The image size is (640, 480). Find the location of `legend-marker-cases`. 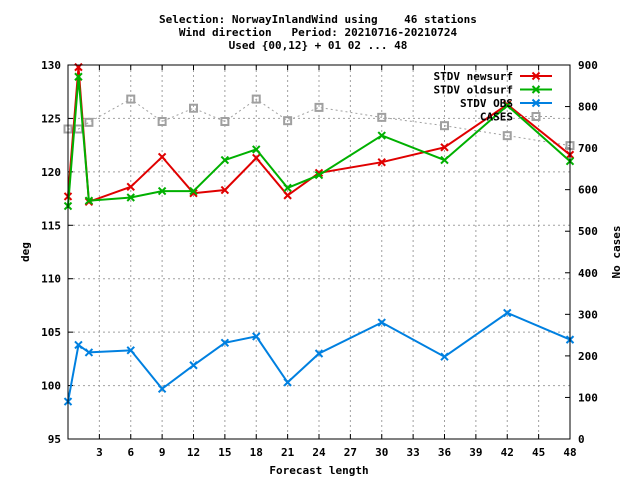

legend-marker-cases is located at coordinates (536, 116).